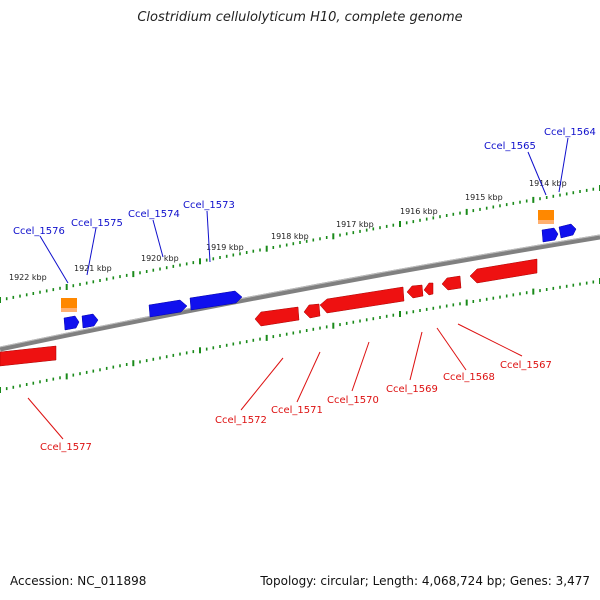 This screenshot has height=600, width=600. What do you see at coordinates (78, 581) in the screenshot?
I see `accession-text: Accession: NC_011898` at bounding box center [78, 581].